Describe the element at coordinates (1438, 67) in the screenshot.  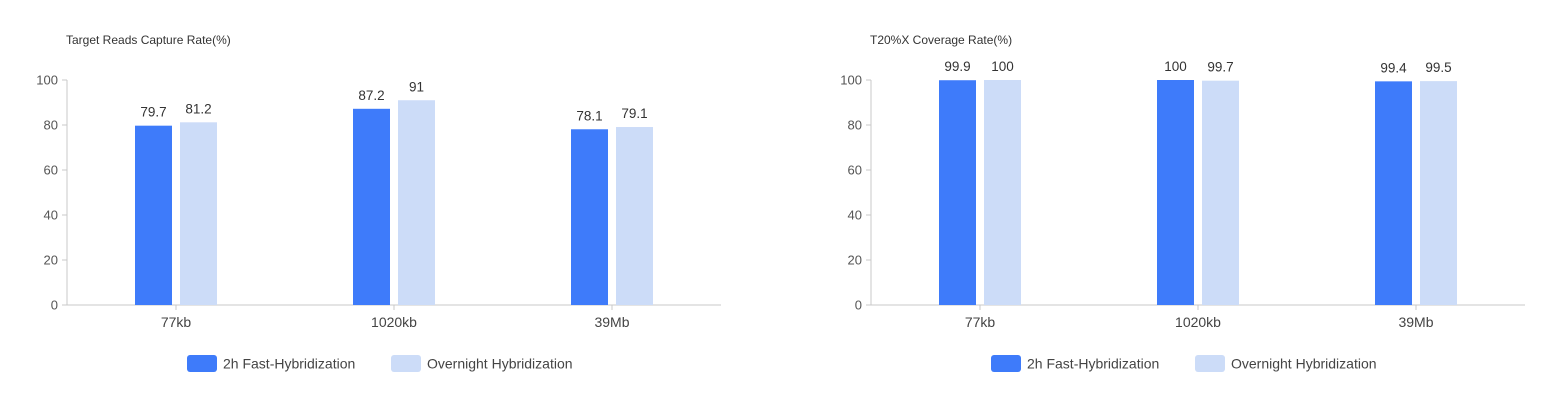
I see `data-label: 99.5` at that location.